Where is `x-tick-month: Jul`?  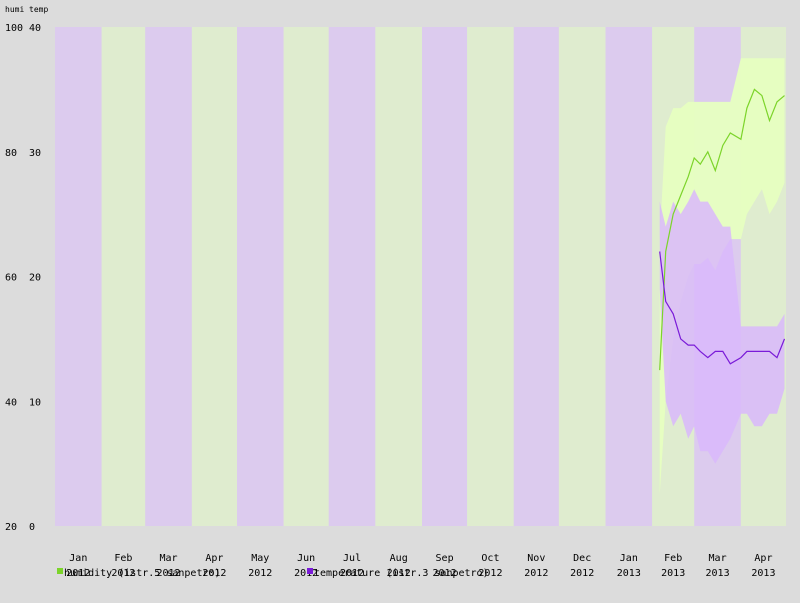
x-tick-month: Jul is located at coordinates (352, 558).